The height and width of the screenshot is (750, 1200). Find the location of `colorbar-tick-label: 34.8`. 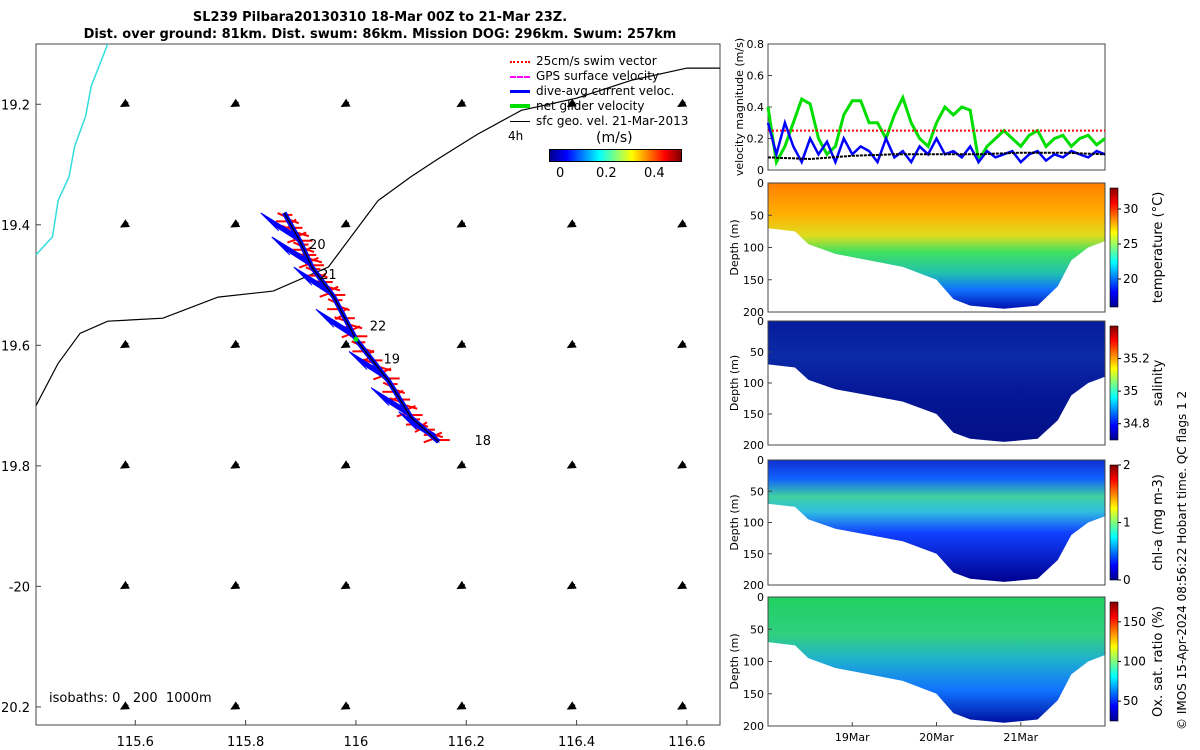

colorbar-tick-label: 34.8 is located at coordinates (1136, 424).